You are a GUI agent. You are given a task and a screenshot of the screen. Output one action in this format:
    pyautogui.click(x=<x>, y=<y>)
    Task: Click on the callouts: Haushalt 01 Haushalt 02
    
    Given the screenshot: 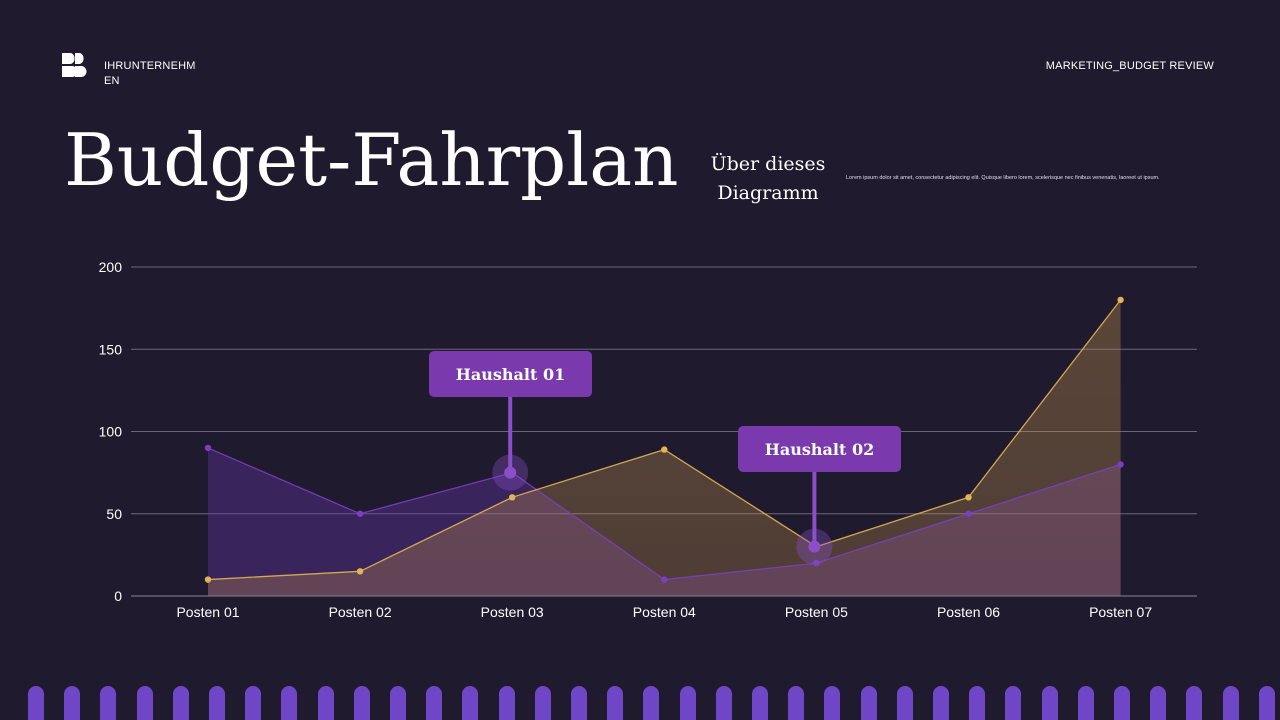 What is the action you would take?
    pyautogui.click(x=665, y=458)
    